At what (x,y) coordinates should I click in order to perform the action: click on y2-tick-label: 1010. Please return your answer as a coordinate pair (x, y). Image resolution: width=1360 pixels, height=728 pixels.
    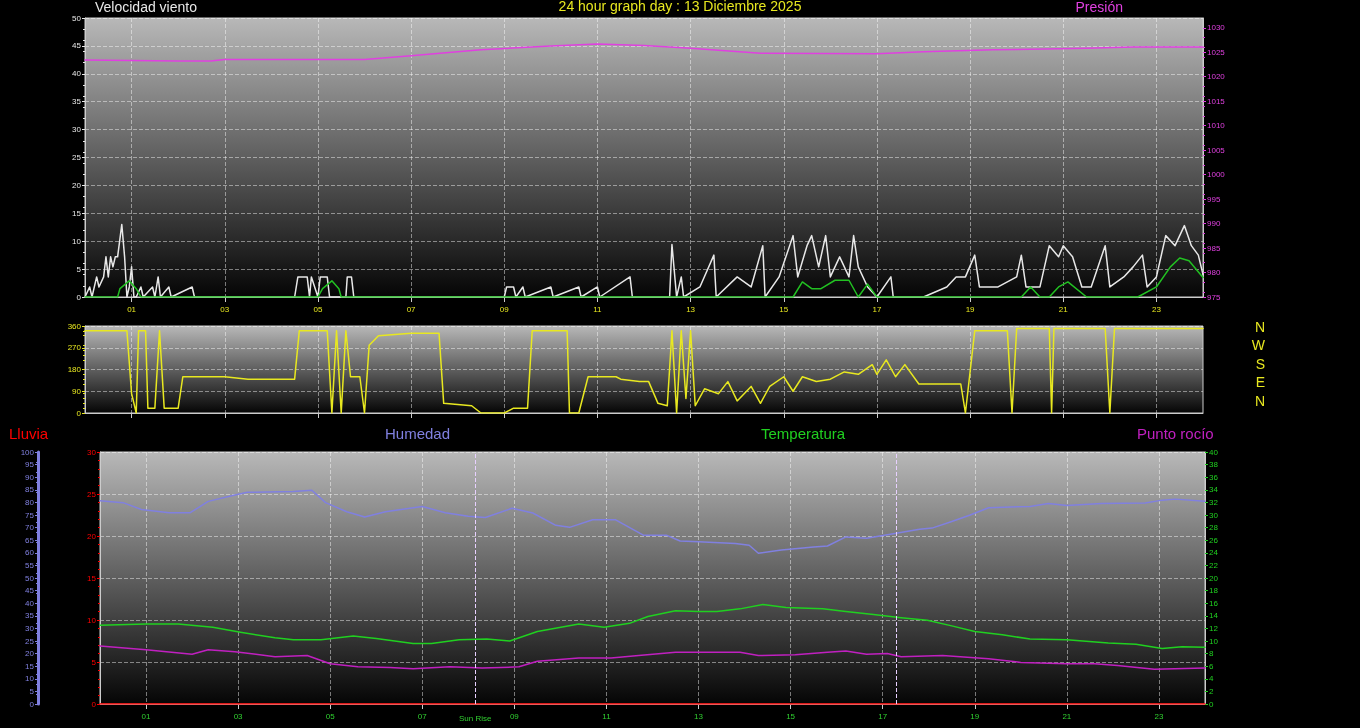
    Looking at the image, I should click on (1216, 126).